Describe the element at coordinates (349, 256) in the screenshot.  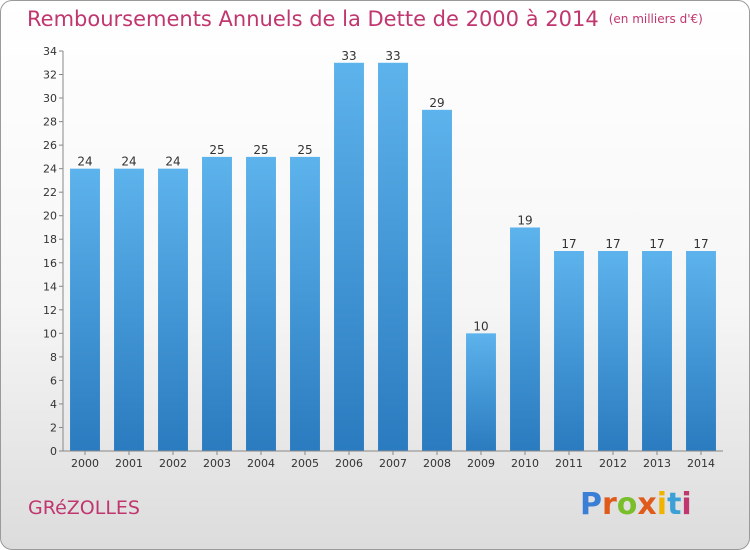
I see `bar-2006` at that location.